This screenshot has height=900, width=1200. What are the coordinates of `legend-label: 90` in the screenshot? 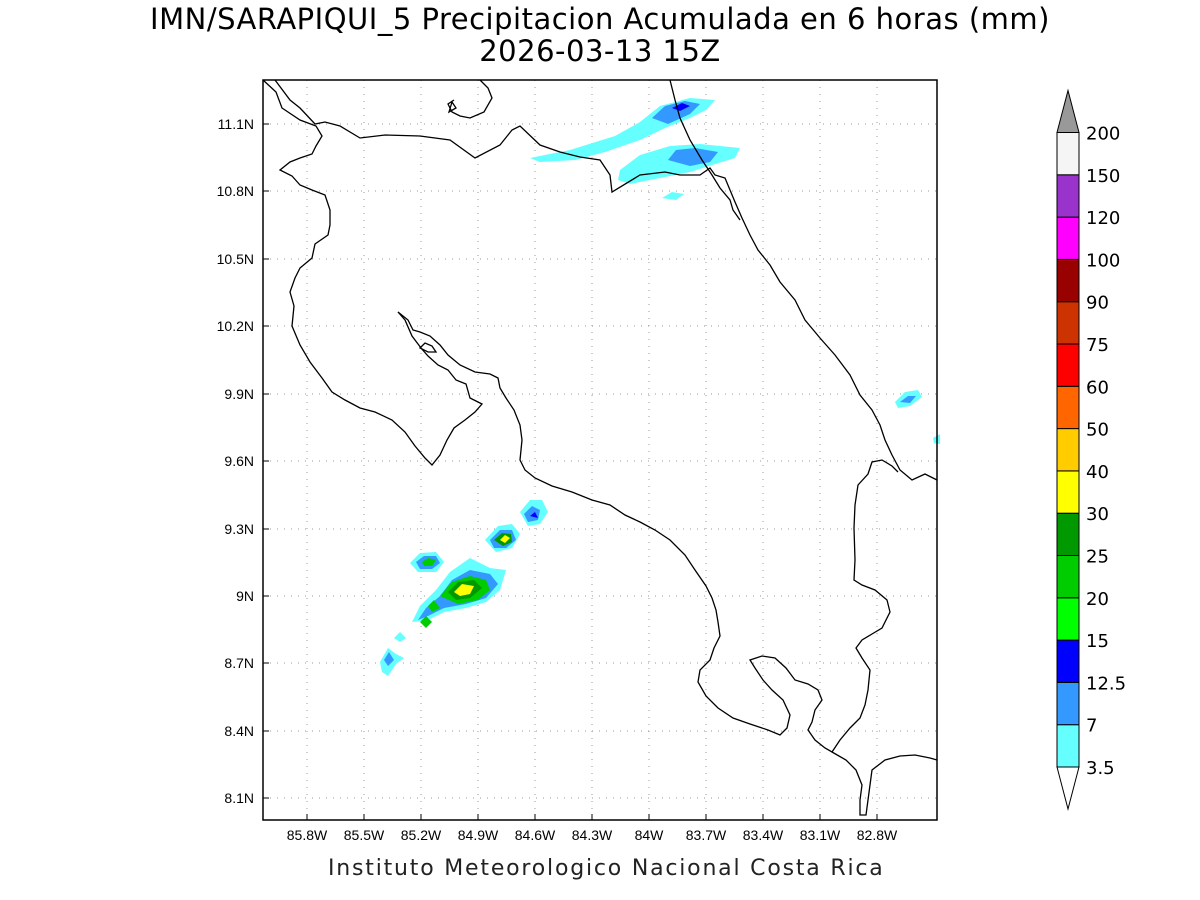 It's located at (1097, 303).